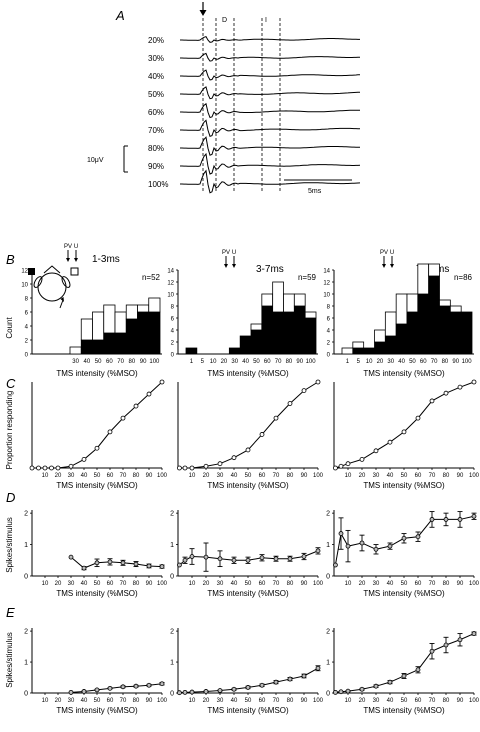 Image resolution: width=480 pixels, height=732 pixels. Describe the element at coordinates (10, 259) in the screenshot. I see `panel-letter-b: B` at that location.